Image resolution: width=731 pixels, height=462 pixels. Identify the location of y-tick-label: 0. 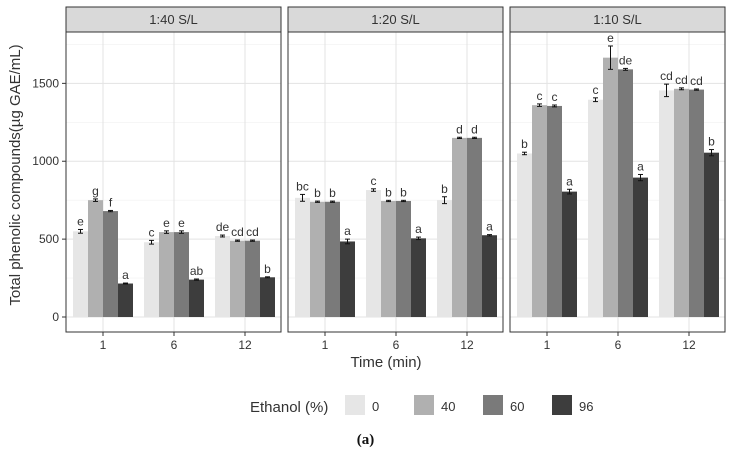
(55, 317).